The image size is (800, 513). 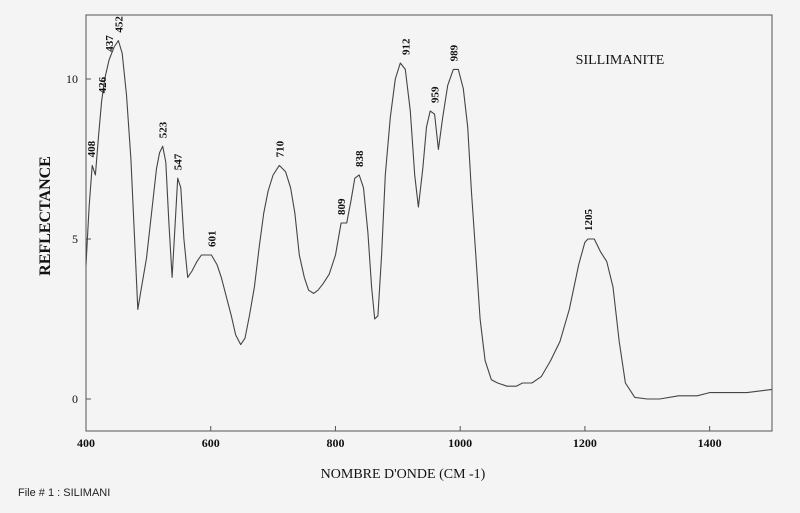 I want to click on chart-title: SILLIMANITE, so click(x=620, y=60).